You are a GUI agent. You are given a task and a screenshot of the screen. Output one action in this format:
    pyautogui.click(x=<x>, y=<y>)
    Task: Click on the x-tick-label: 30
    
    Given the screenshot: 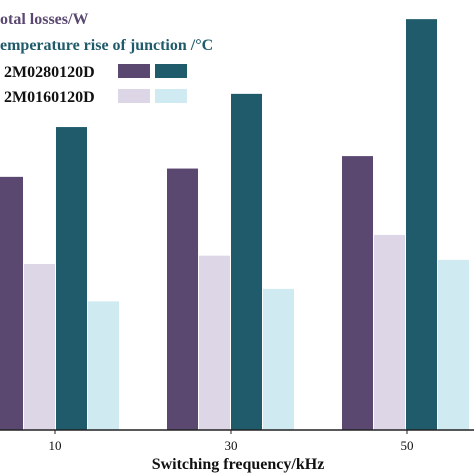 What is the action you would take?
    pyautogui.click(x=231, y=445)
    